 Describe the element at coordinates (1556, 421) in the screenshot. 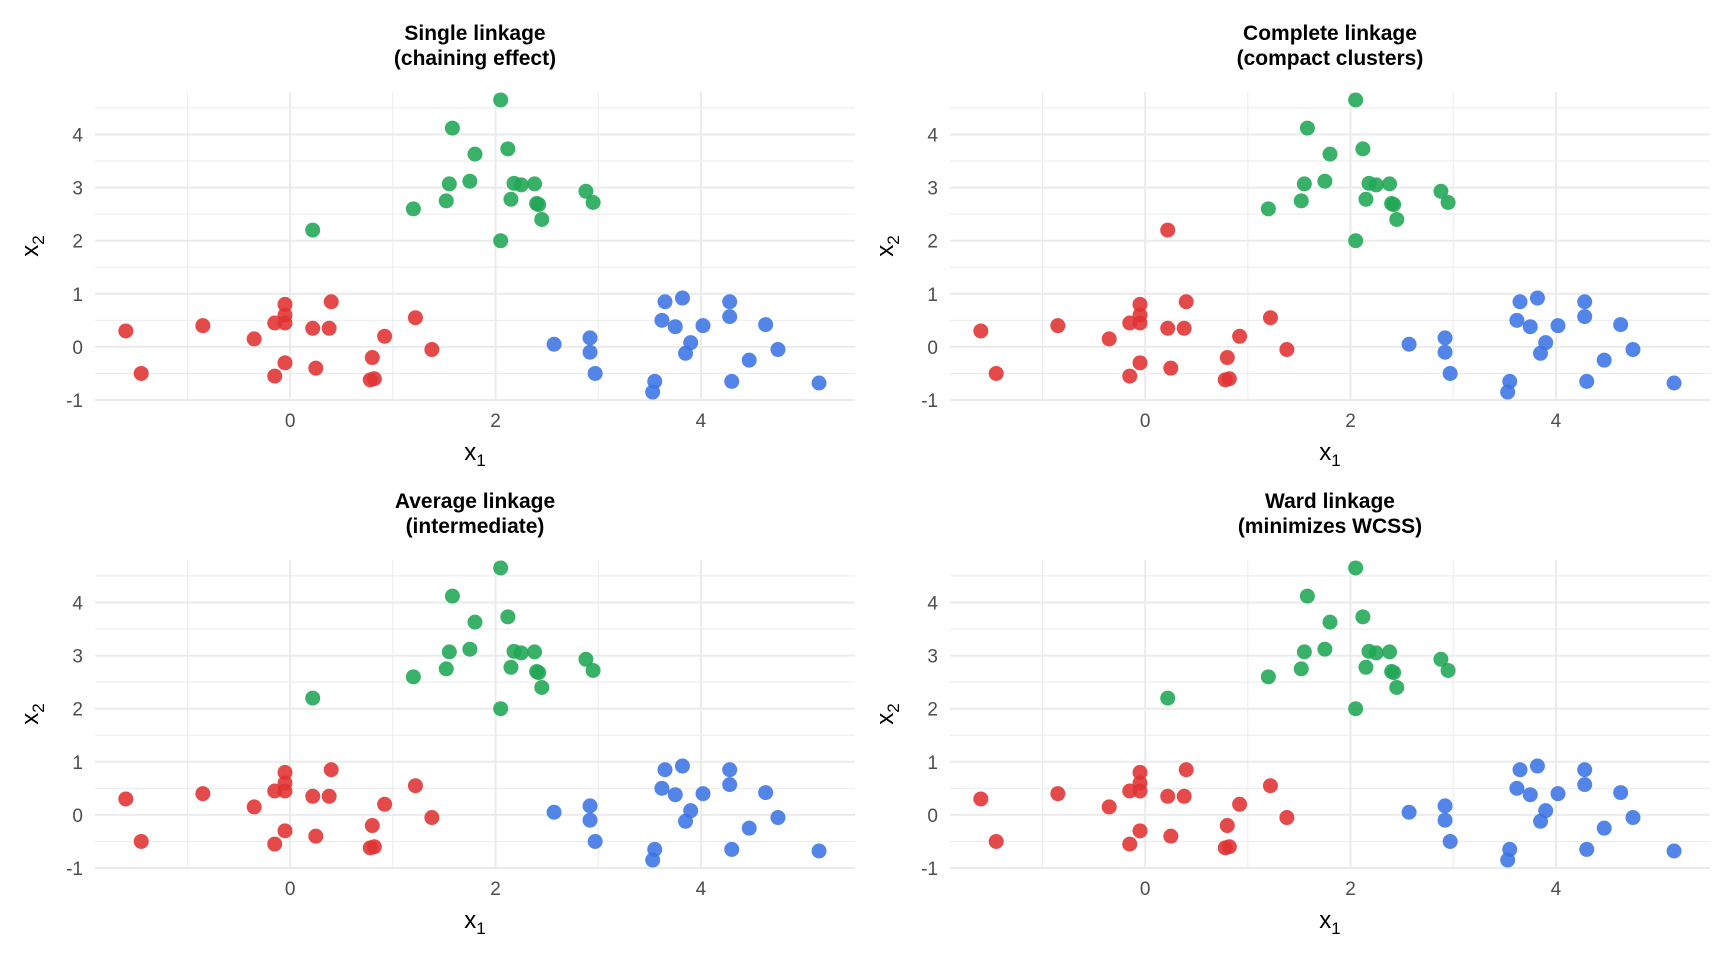

I see `x-tick-label: 4` at that location.